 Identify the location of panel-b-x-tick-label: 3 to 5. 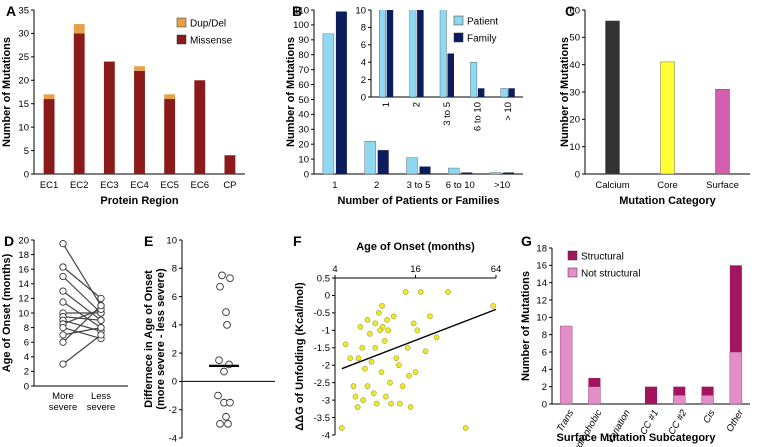
(419, 185).